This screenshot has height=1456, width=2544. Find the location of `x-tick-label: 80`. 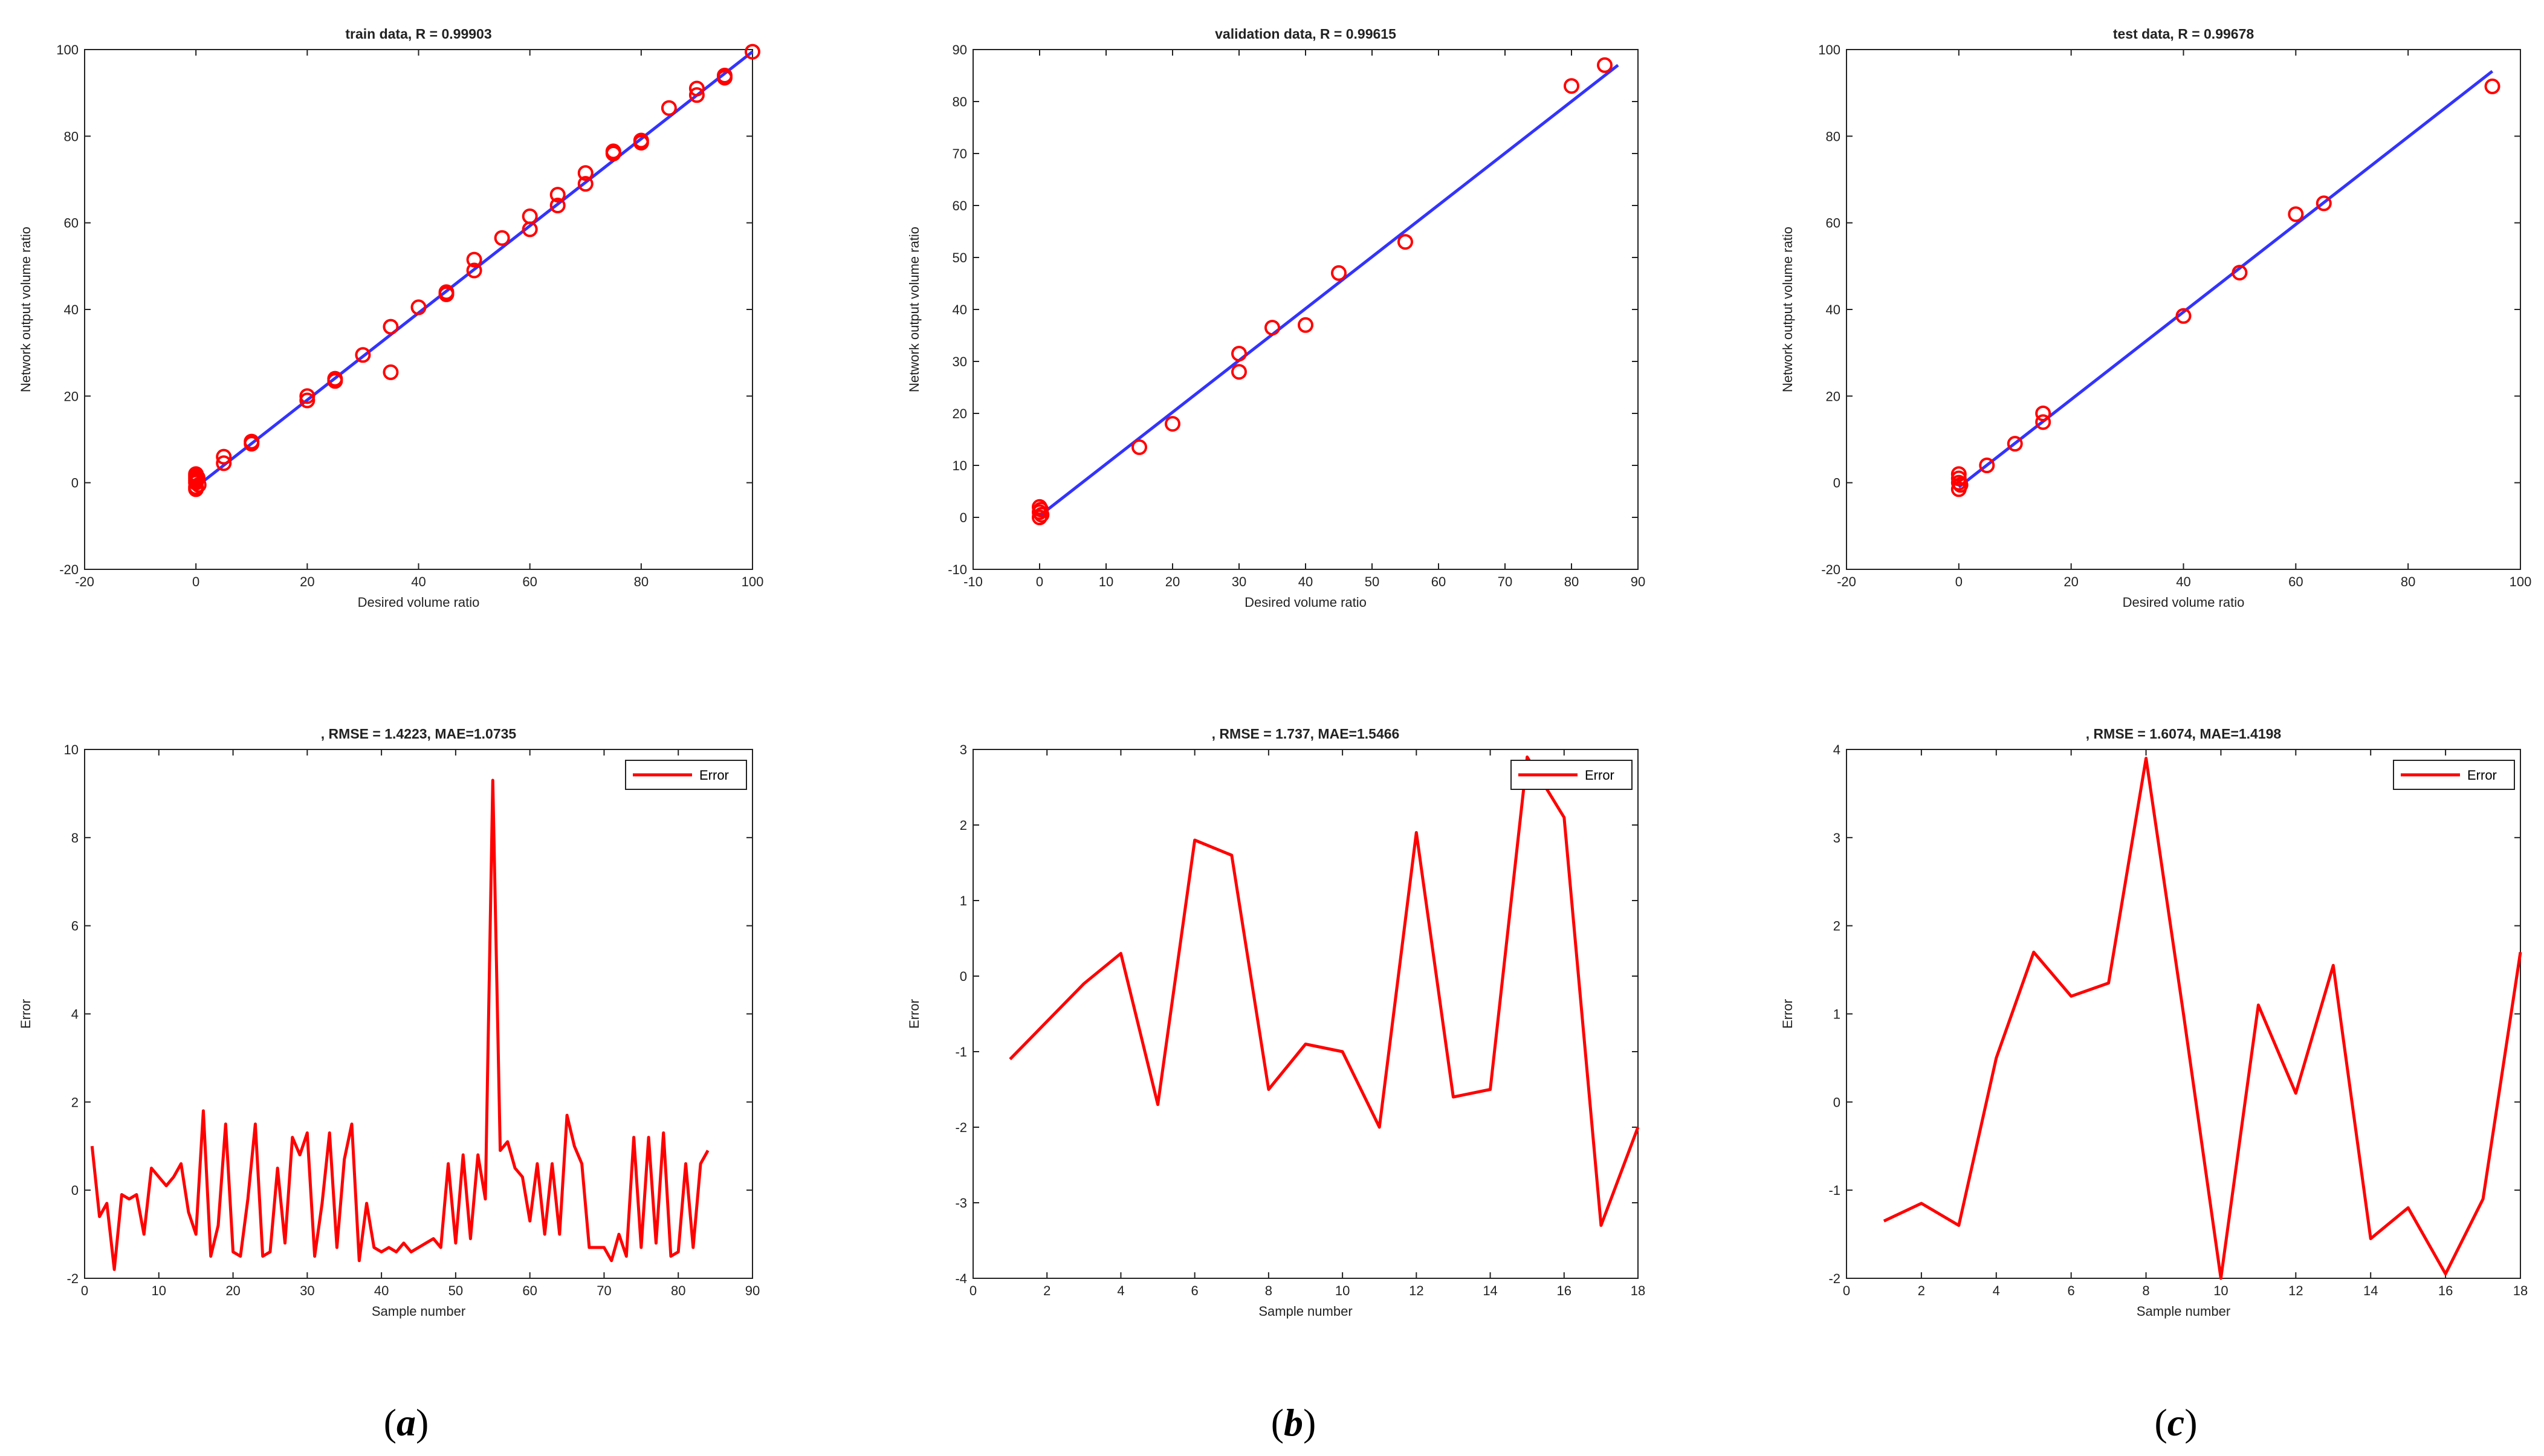

x-tick-label: 80 is located at coordinates (2408, 581).